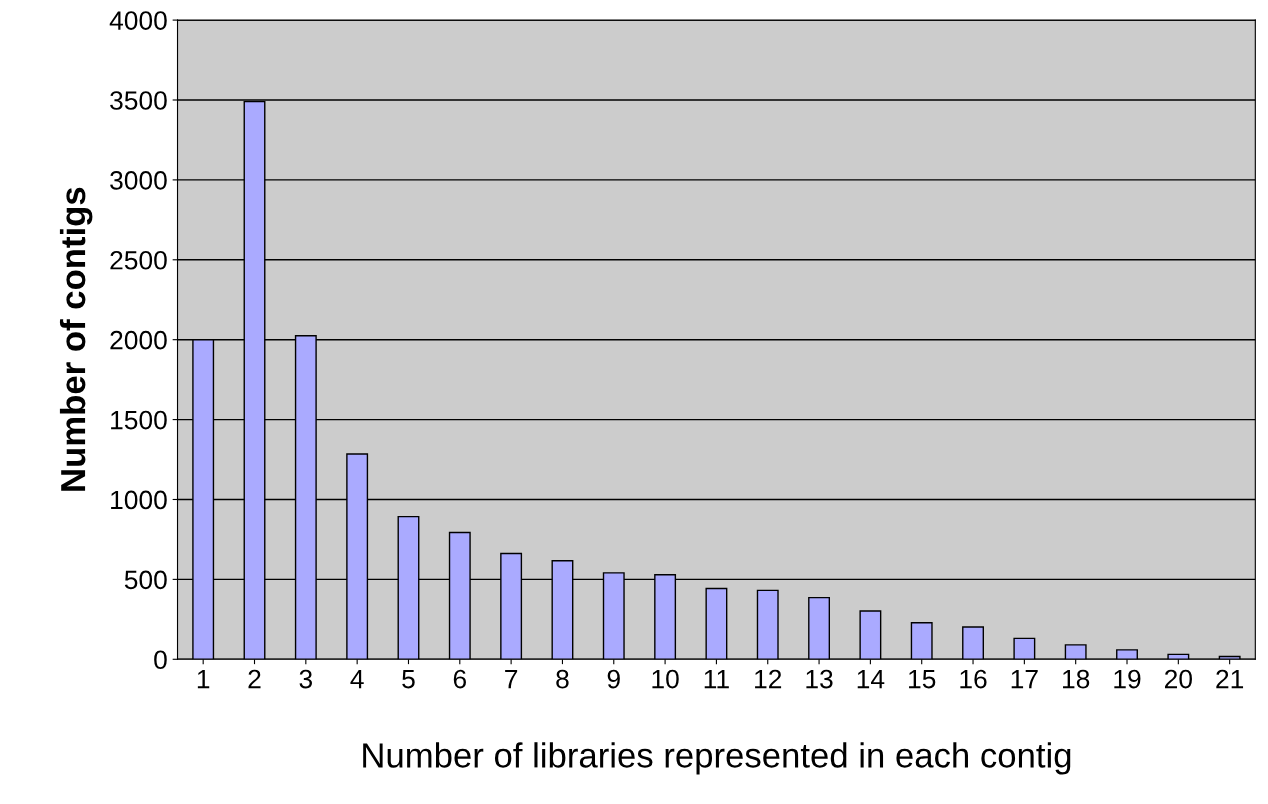 This screenshot has height=804, width=1268. Describe the element at coordinates (871, 679) in the screenshot. I see `x-tick-label: 14` at that location.